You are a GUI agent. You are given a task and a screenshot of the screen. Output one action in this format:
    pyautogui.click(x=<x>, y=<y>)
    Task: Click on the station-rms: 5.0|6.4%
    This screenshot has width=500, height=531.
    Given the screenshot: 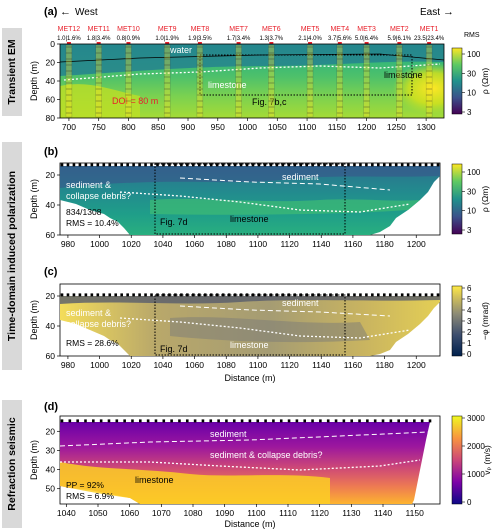 What is the action you would take?
    pyautogui.click(x=367, y=39)
    